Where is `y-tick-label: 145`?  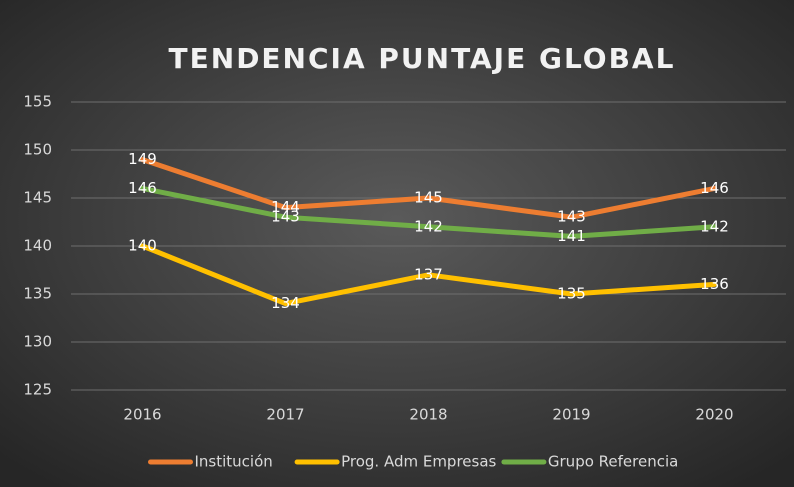 y-tick-label: 145 is located at coordinates (37, 198).